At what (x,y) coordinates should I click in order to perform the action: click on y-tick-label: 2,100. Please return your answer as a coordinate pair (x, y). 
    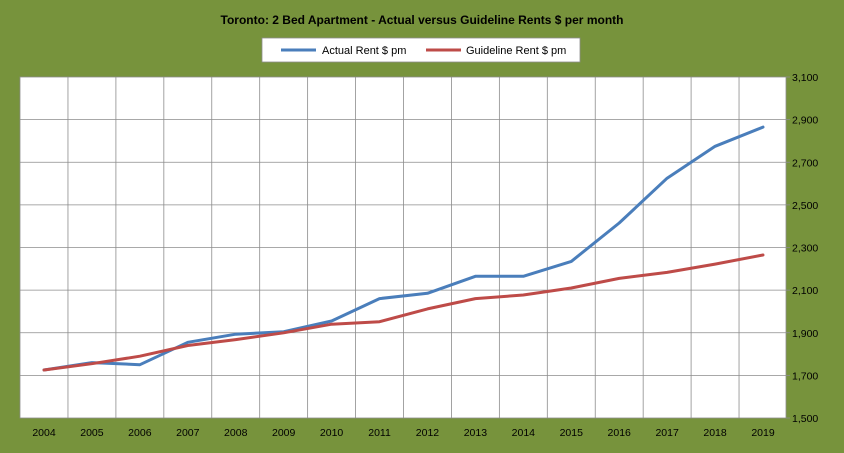
    Looking at the image, I should click on (805, 291).